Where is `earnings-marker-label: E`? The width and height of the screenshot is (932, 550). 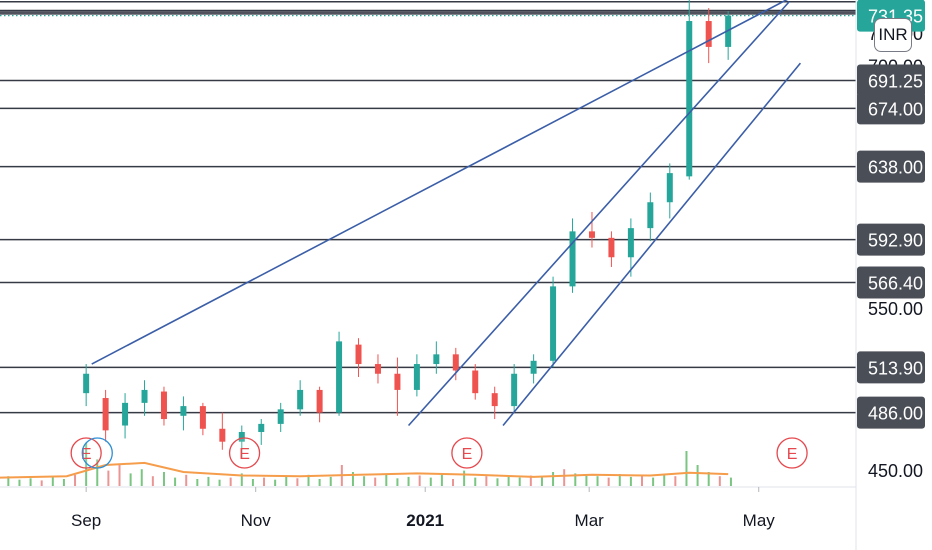
earnings-marker-label: E is located at coordinates (86, 454).